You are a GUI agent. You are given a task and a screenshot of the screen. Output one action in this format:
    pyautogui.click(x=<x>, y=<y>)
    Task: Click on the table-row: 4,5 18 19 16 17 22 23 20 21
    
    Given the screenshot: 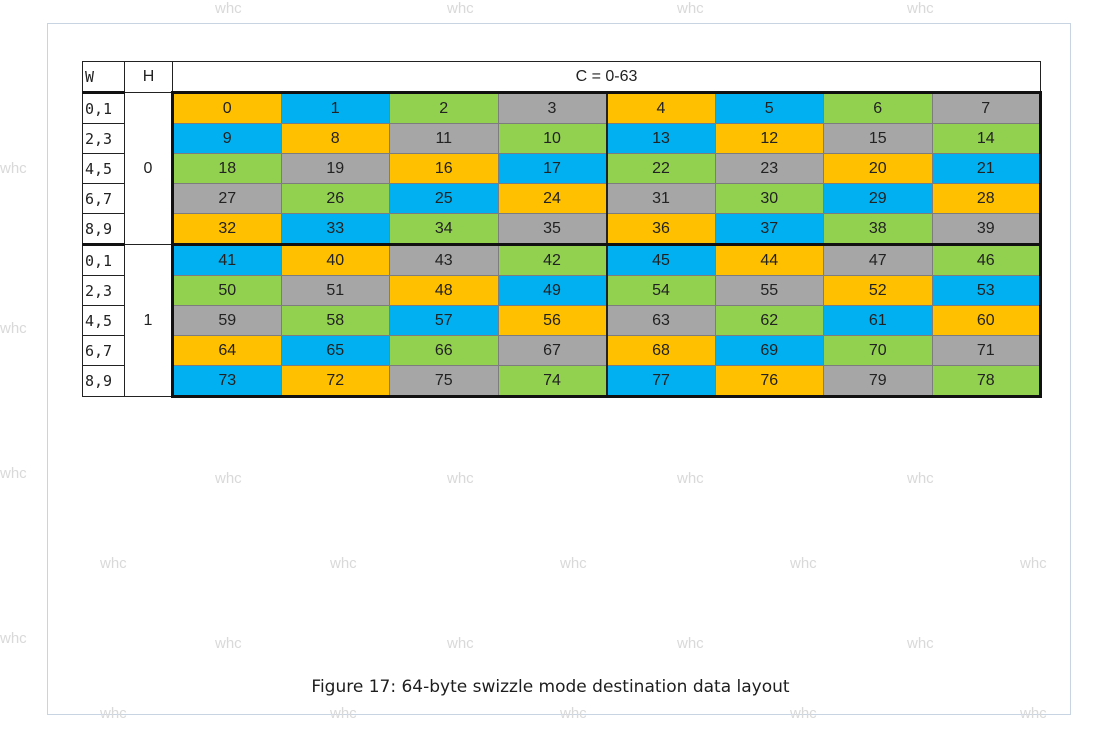 What is the action you would take?
    pyautogui.click(x=562, y=168)
    